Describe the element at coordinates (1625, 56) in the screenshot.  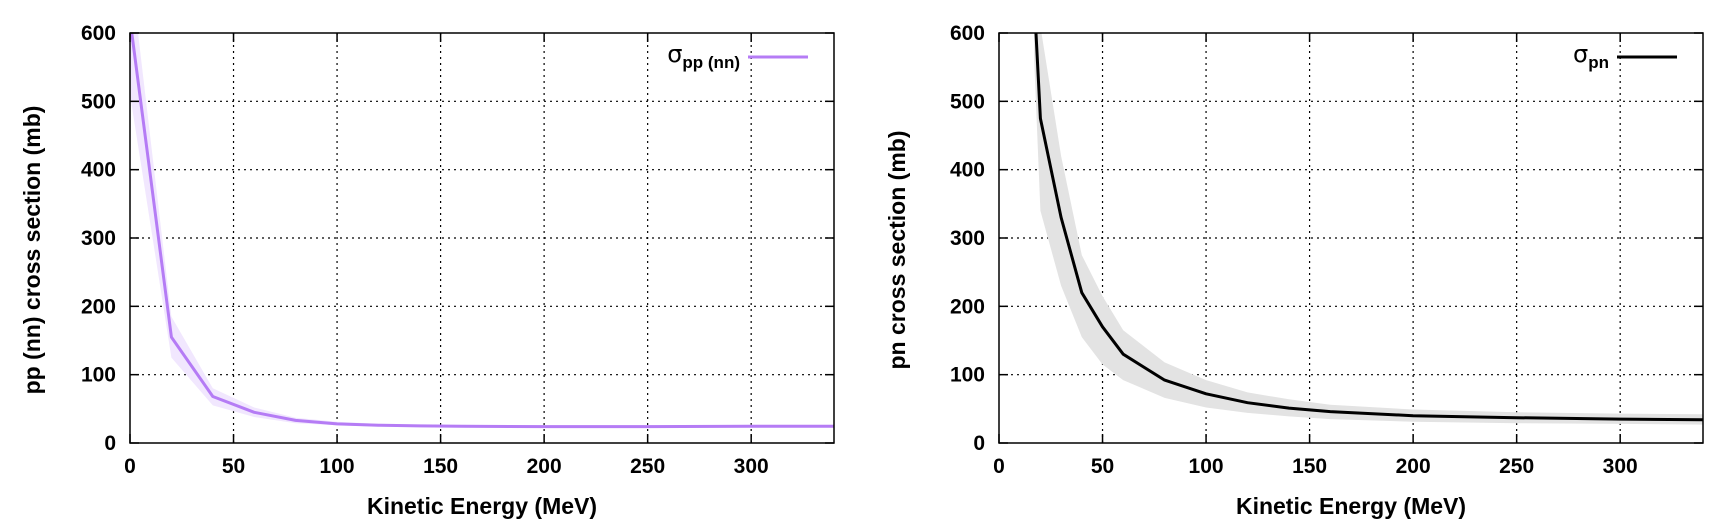
I see `chart-right-legend: σpn` at that location.